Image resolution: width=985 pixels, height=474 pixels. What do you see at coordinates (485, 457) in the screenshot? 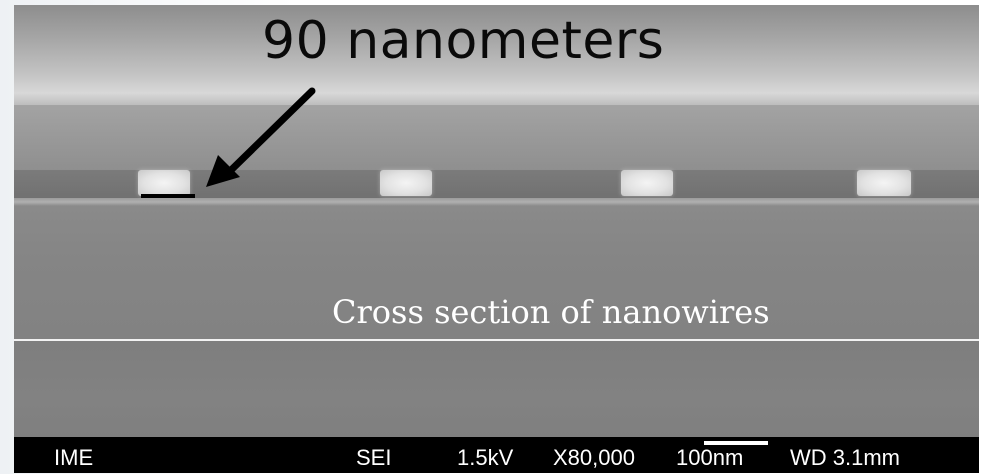
I see `voltage-label: 1.5kV` at bounding box center [485, 457].